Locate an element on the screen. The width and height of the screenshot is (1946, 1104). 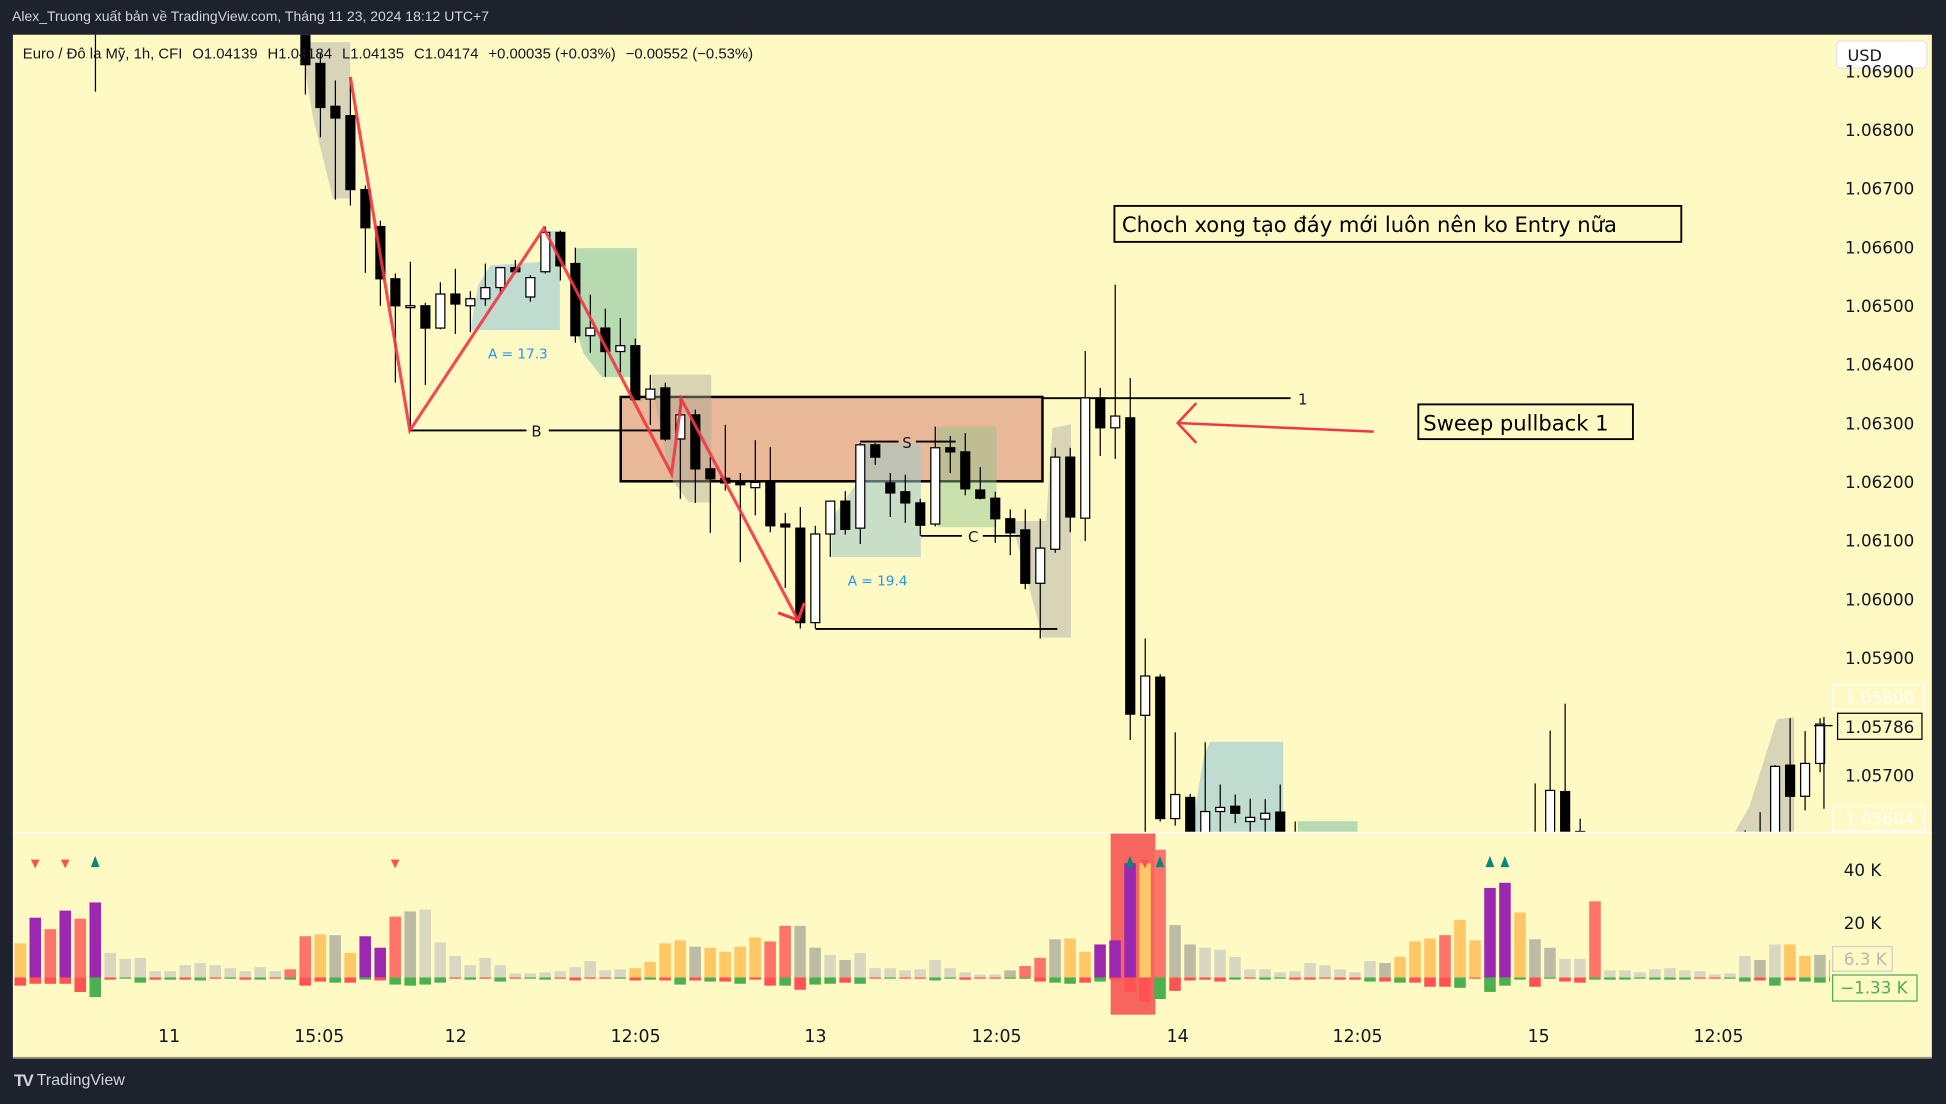
price-tick: 1.06400 is located at coordinates (1879, 365).